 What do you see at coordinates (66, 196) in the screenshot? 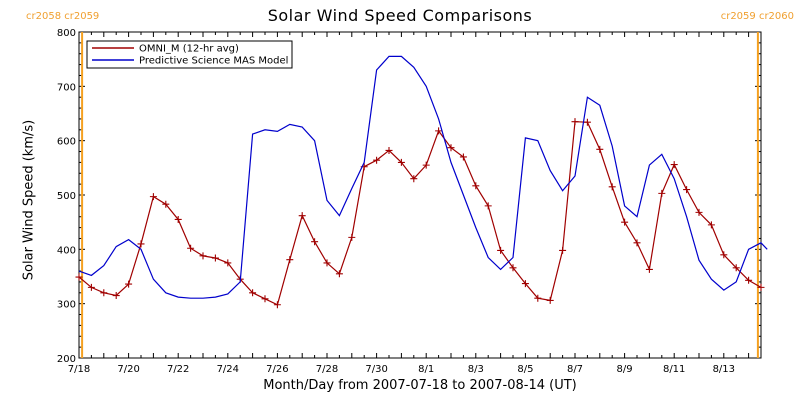
I see `y-tick-label: 500` at bounding box center [66, 196].